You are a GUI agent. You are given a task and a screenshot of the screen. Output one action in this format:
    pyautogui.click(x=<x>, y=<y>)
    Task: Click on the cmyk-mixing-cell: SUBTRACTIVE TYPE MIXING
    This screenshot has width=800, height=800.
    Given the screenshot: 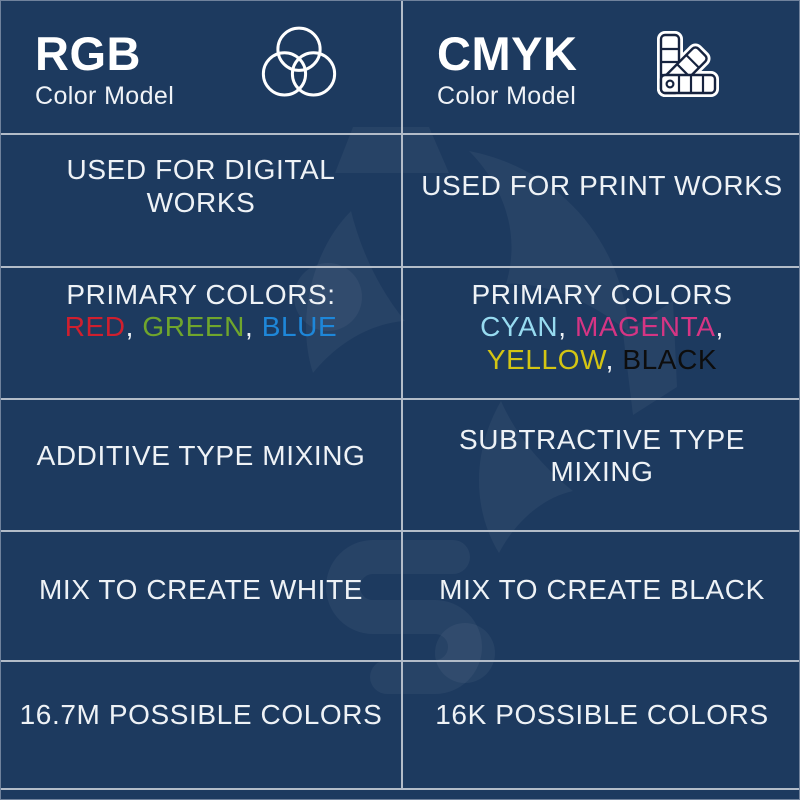 What is the action you would take?
    pyautogui.click(x=600, y=464)
    